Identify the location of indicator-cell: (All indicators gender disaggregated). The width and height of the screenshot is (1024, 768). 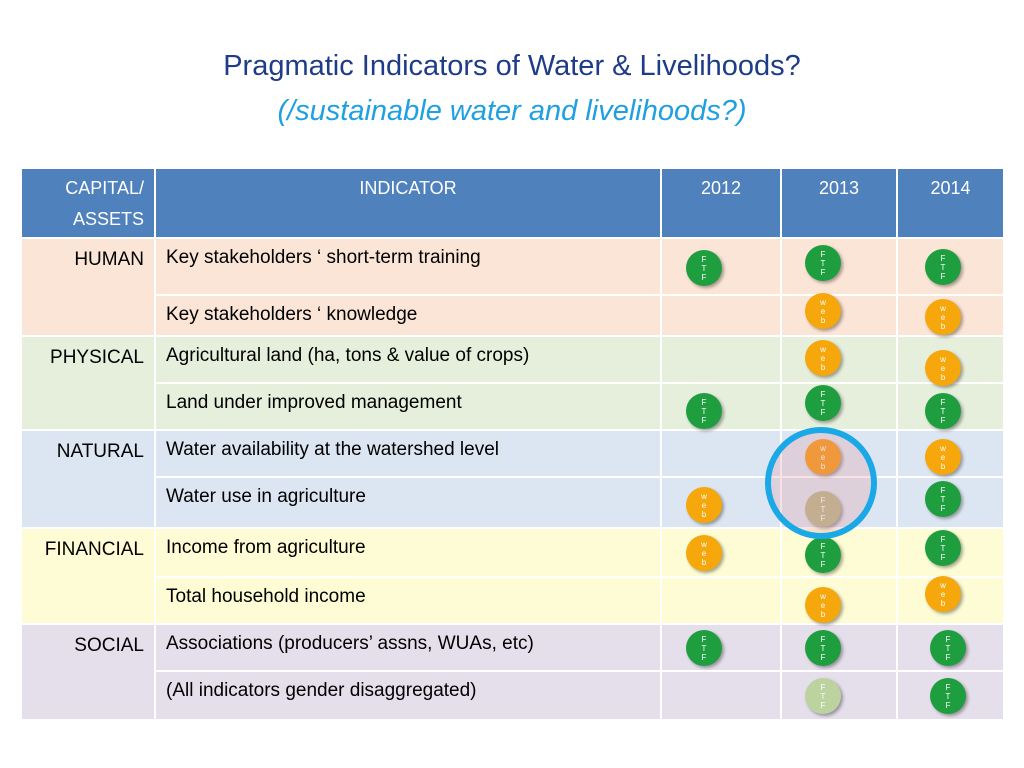
(408, 695).